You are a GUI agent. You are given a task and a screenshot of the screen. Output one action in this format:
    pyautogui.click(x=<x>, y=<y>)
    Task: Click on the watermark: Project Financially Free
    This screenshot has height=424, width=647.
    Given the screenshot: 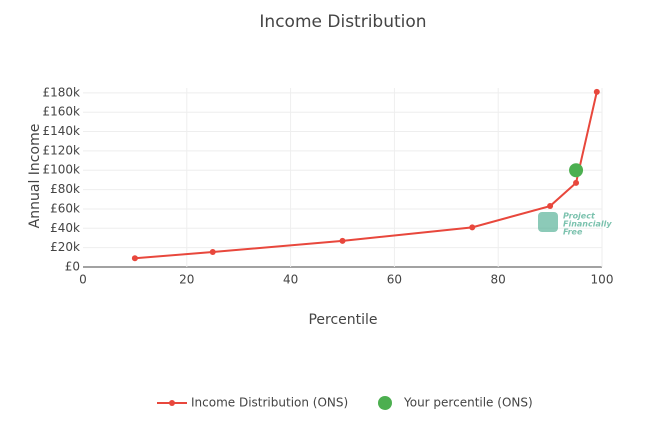 What is the action you would take?
    pyautogui.click(x=575, y=224)
    